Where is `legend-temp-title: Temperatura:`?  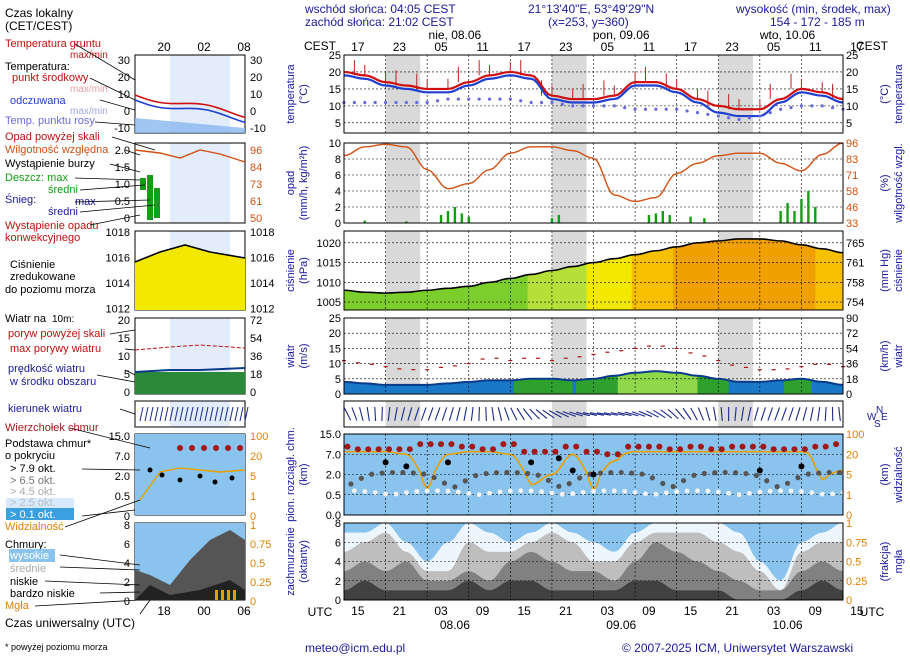
legend-temp-title: Temperatura: is located at coordinates (37, 67).